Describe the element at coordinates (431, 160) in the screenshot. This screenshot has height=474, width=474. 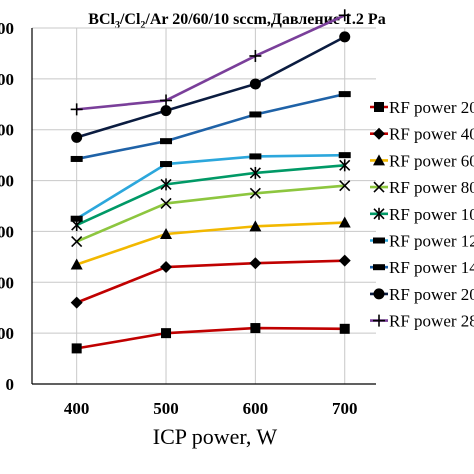
I see `legend-label: RF power 60` at that location.